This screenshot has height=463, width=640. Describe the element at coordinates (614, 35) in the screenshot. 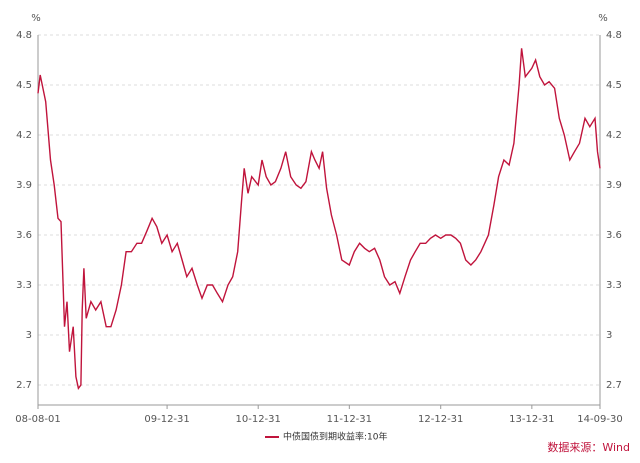

I see `y2-tick-label: 4.8` at that location.